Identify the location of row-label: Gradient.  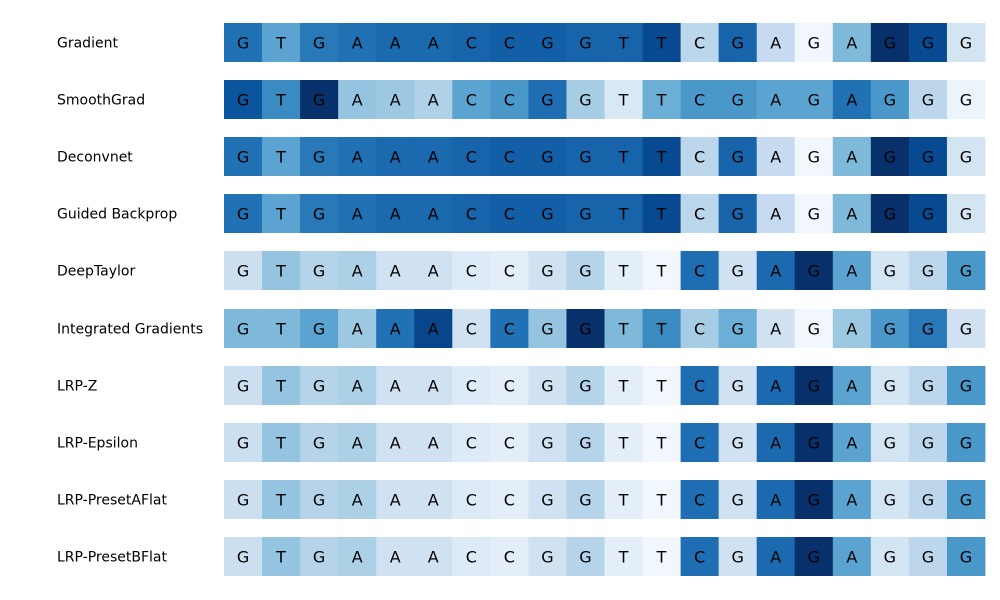
(87, 44).